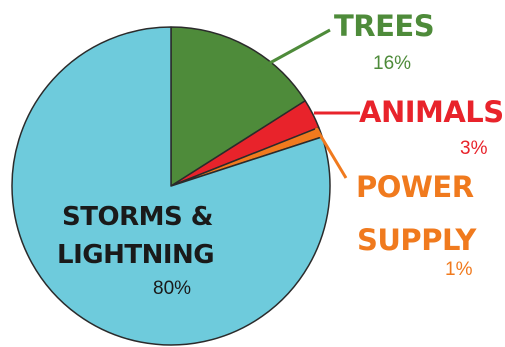 The image size is (505, 347). What do you see at coordinates (392, 63) in the screenshot?
I see `slice-value-trees: 16%` at bounding box center [392, 63].